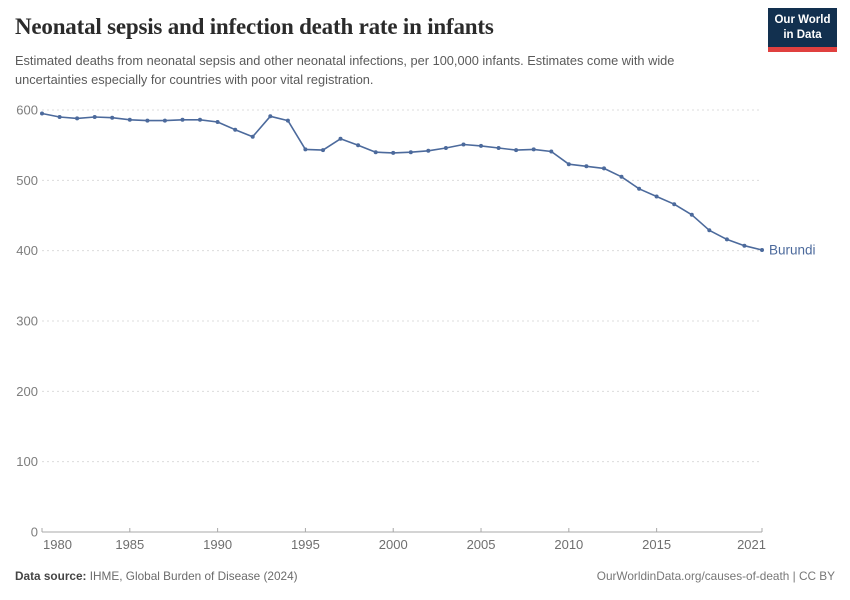 The width and height of the screenshot is (850, 600). Describe the element at coordinates (393, 544) in the screenshot. I see `x-tick-label: 2000` at that location.